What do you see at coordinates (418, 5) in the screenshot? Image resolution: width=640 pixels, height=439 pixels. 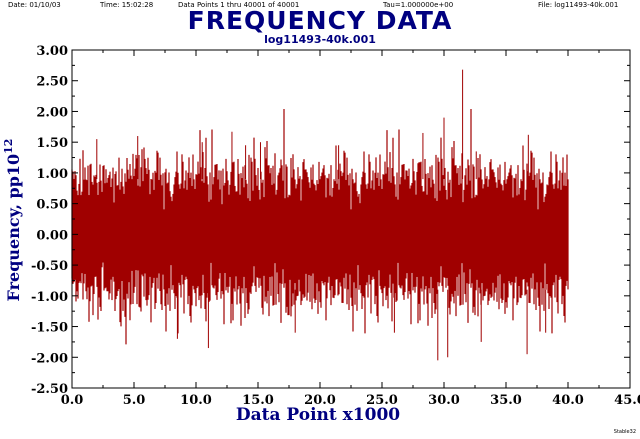 I see `header-tau: Tau=1.000000e+00` at bounding box center [418, 5].